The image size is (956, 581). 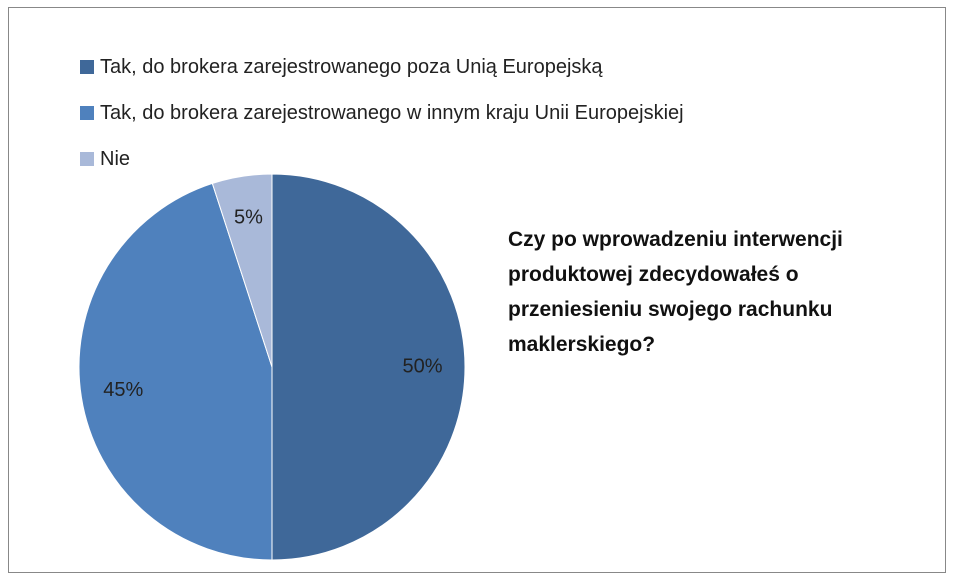 I want to click on legend-label: Nie, so click(x=115, y=158).